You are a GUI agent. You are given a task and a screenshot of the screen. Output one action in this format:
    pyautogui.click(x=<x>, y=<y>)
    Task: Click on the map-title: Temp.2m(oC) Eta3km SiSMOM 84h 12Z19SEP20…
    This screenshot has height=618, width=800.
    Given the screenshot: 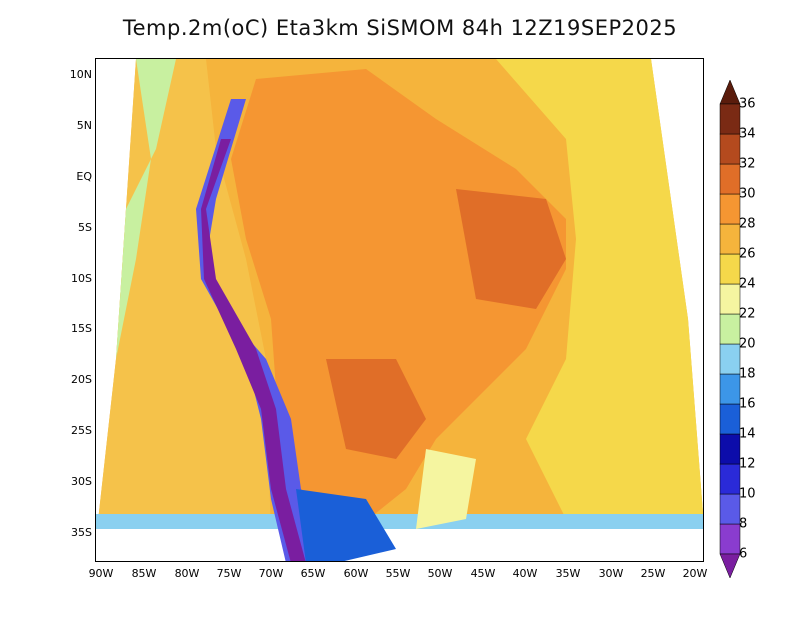 What is the action you would take?
    pyautogui.click(x=400, y=28)
    